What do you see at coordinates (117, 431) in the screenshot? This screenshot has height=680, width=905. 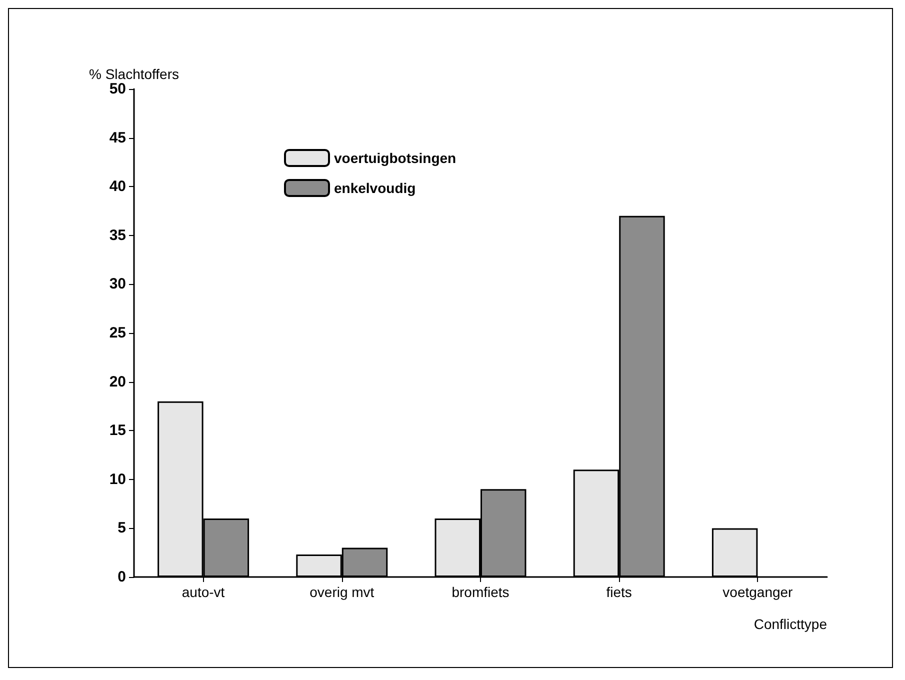 I see `y-tick-label: 15` at bounding box center [117, 431].